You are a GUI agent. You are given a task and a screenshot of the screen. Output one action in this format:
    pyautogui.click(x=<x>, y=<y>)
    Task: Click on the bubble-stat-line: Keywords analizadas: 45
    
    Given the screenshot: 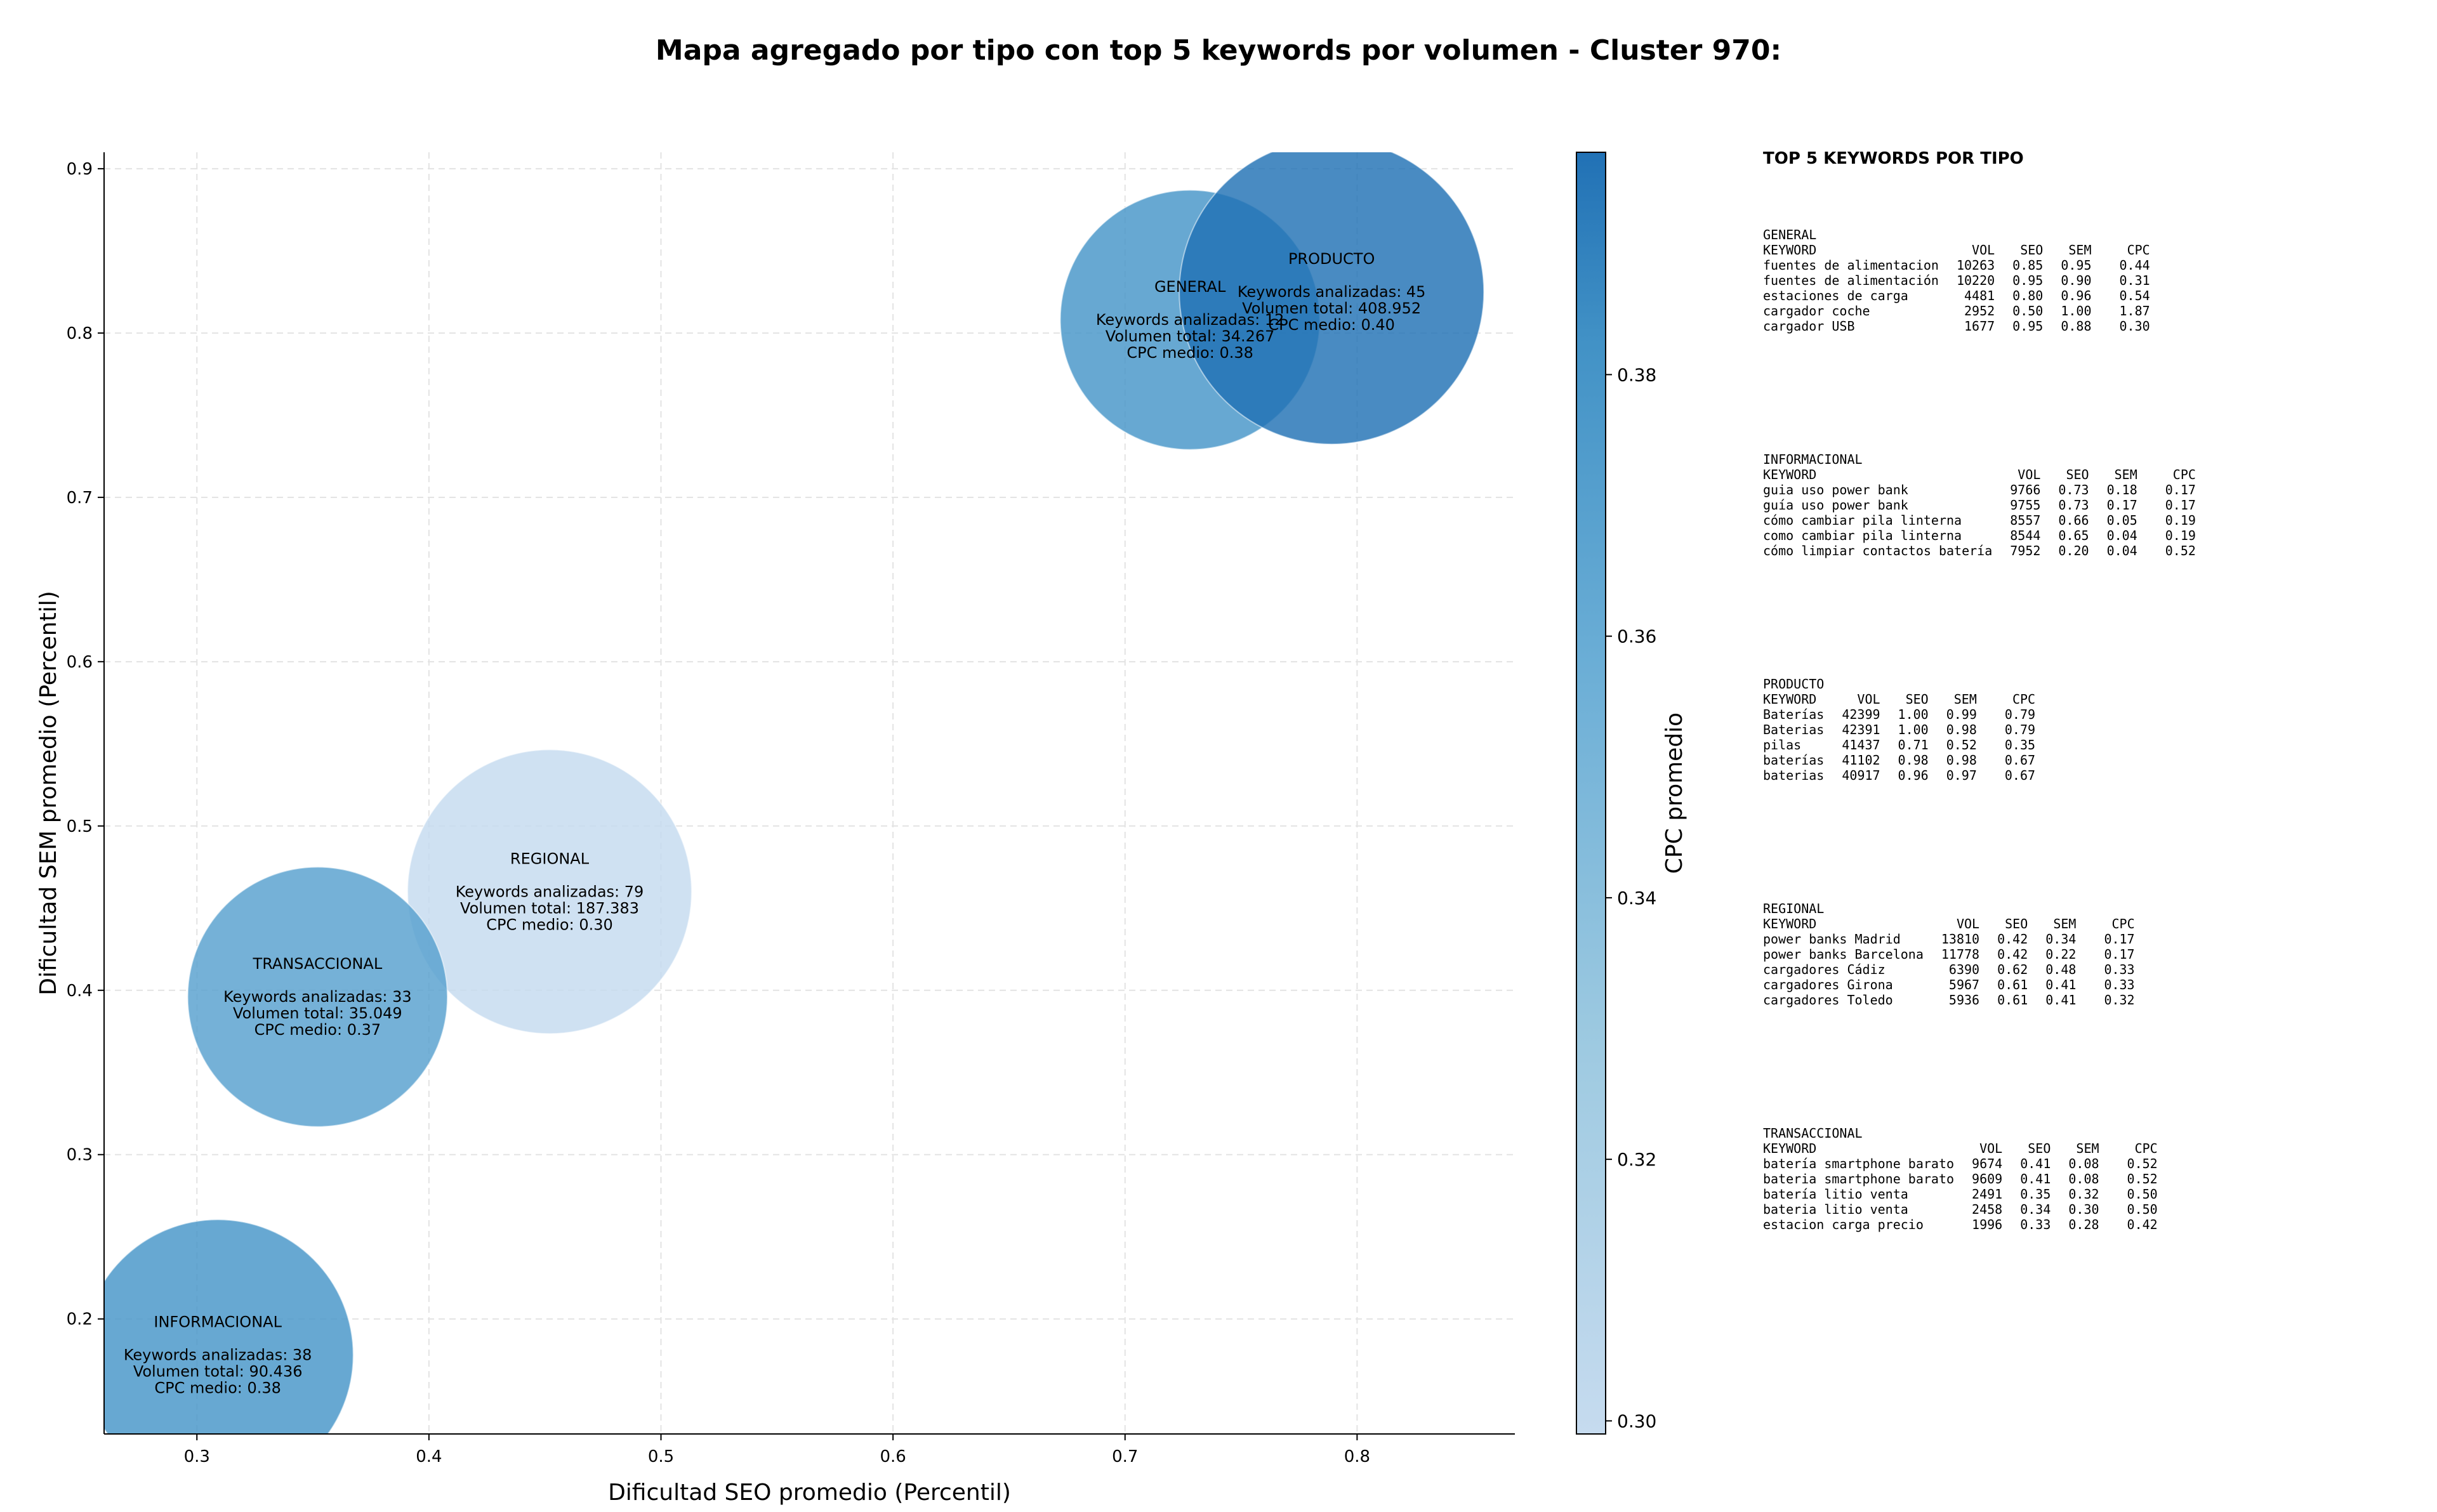 What is the action you would take?
    pyautogui.click(x=1332, y=292)
    